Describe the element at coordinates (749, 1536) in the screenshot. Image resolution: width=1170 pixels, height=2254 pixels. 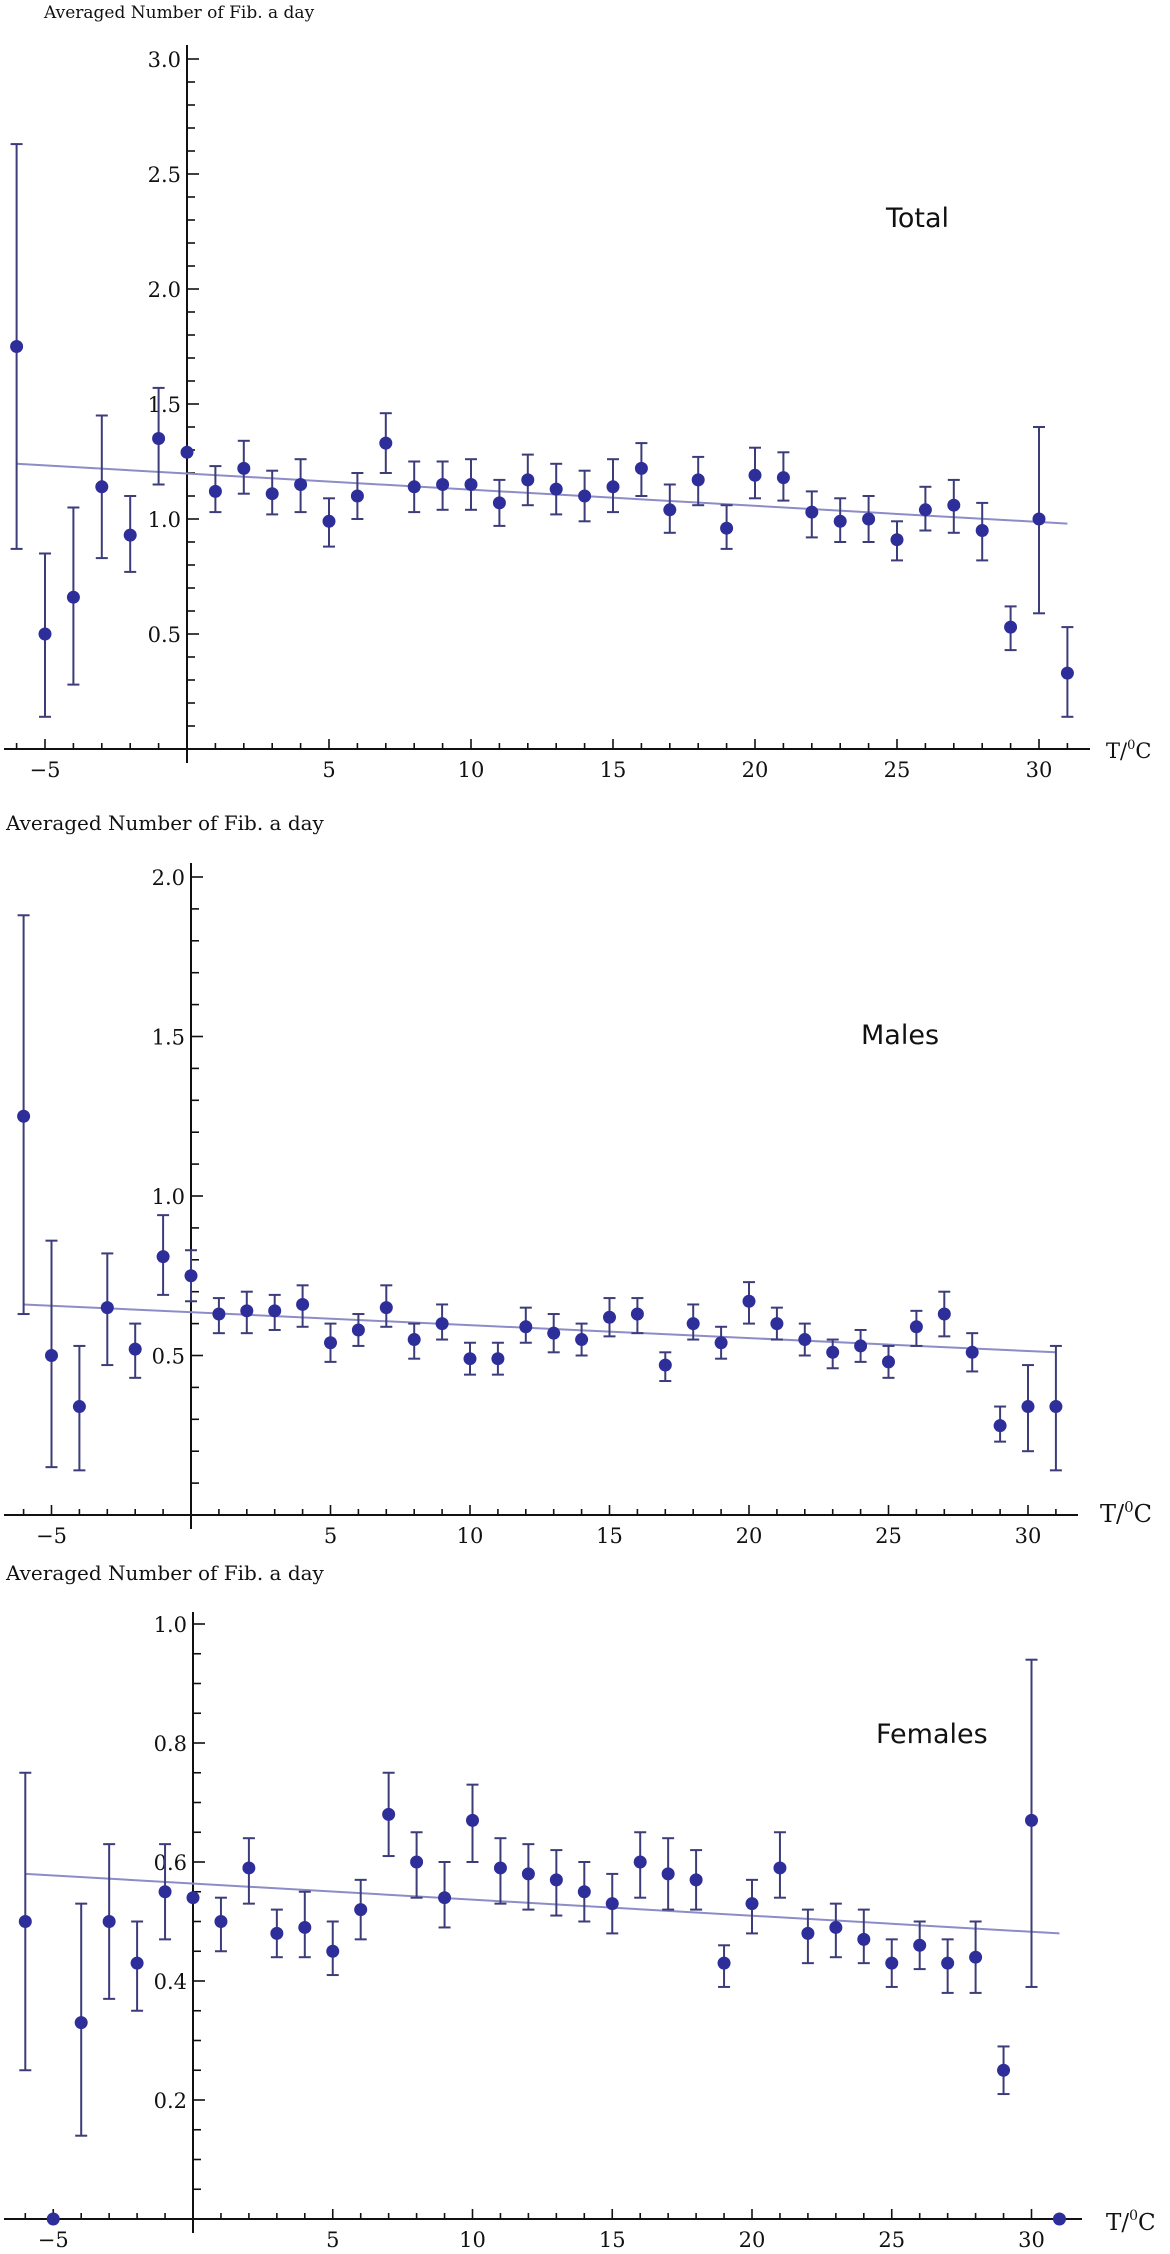
I see `x-tick-label: 20` at that location.